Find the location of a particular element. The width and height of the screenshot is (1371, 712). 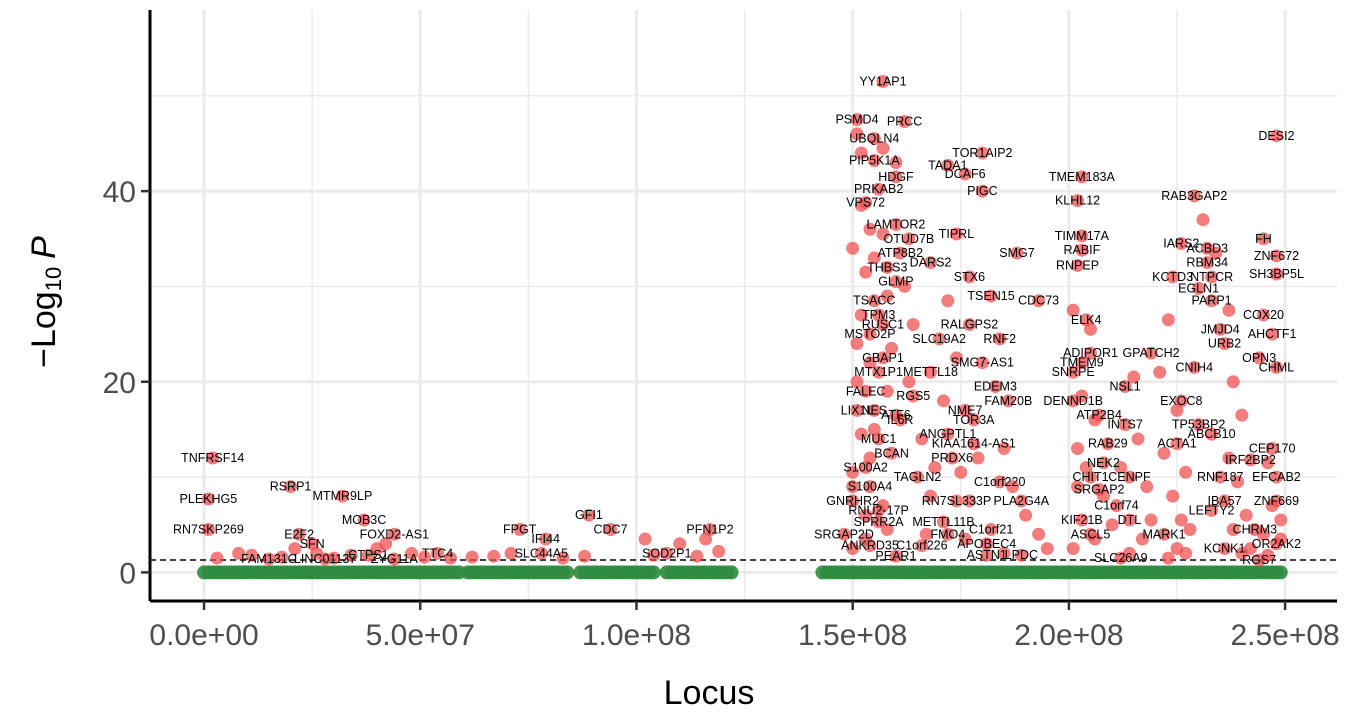

gene-label: GNRHR2 is located at coordinates (852, 501).